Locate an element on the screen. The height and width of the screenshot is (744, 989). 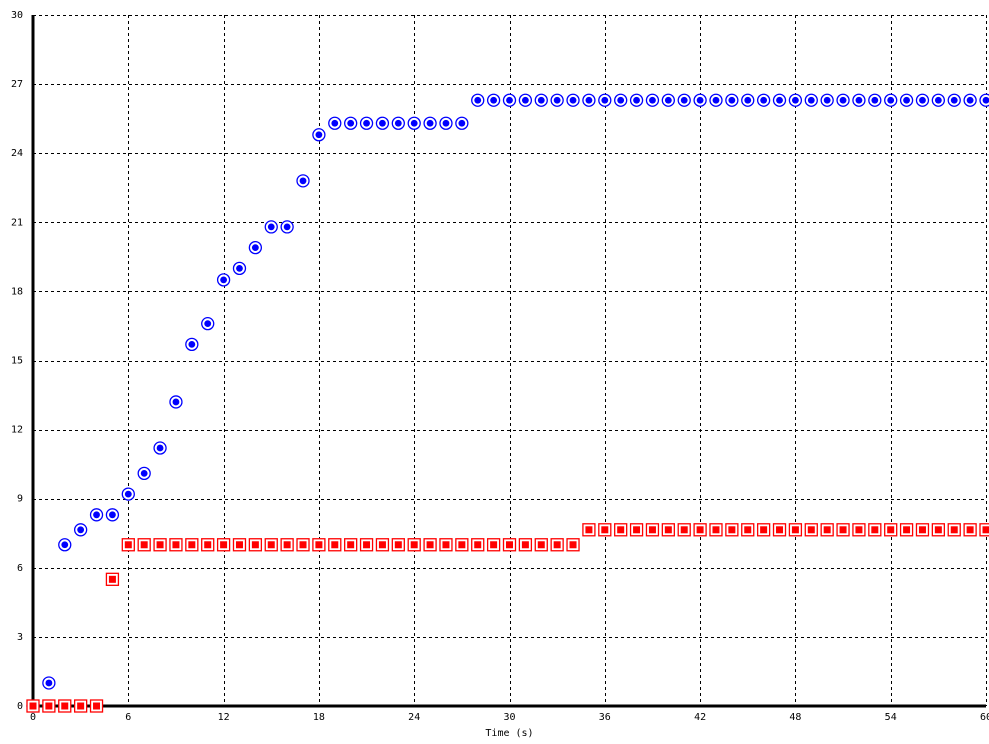
x-axis-title: Time (s) is located at coordinates (509, 733).